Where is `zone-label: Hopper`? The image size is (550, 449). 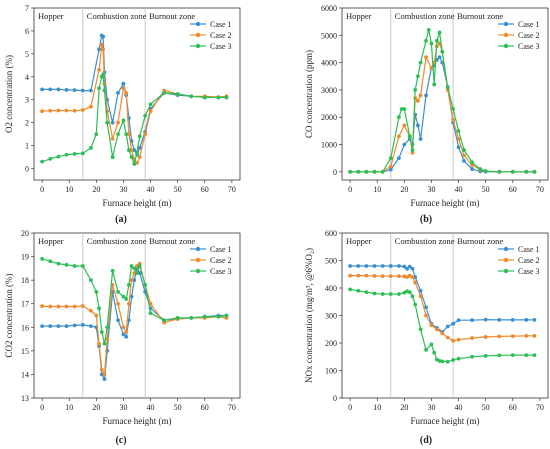
zone-label: Hopper is located at coordinates (359, 16).